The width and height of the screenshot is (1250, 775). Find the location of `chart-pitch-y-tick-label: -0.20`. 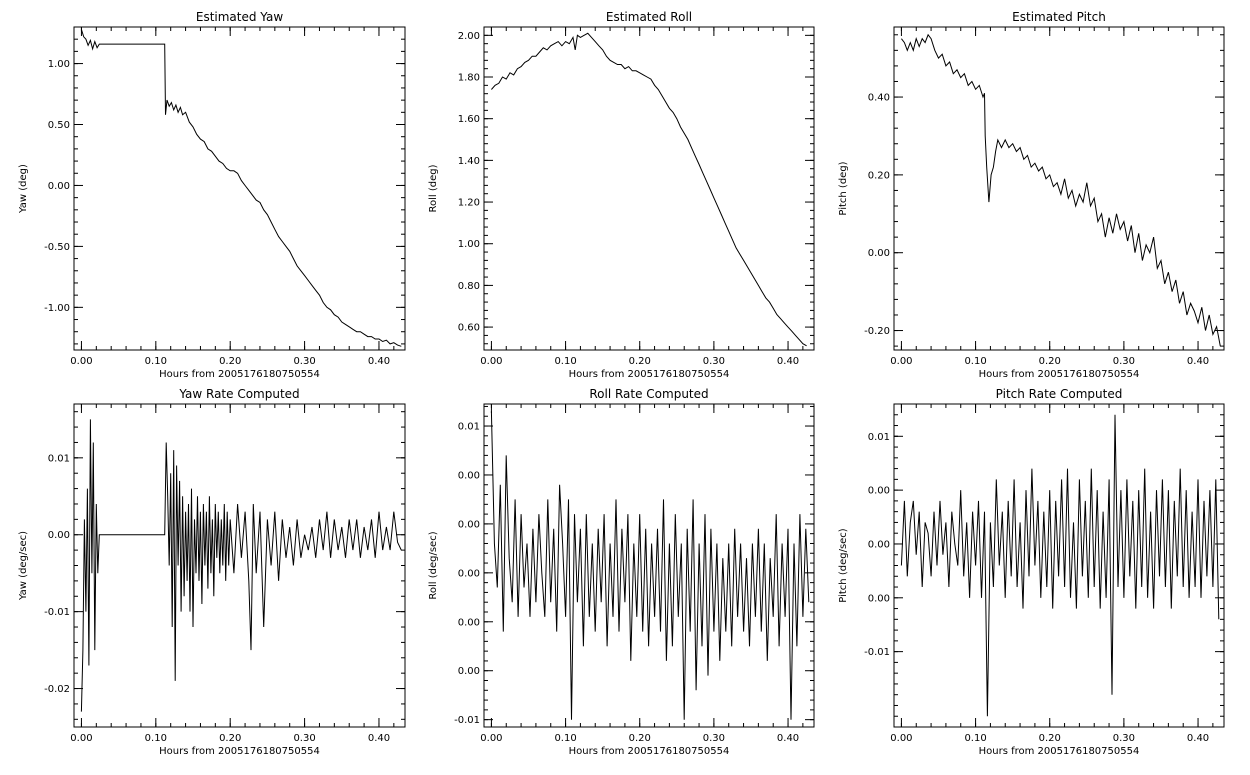

chart-pitch-y-tick-label: -0.20 is located at coordinates (877, 331).